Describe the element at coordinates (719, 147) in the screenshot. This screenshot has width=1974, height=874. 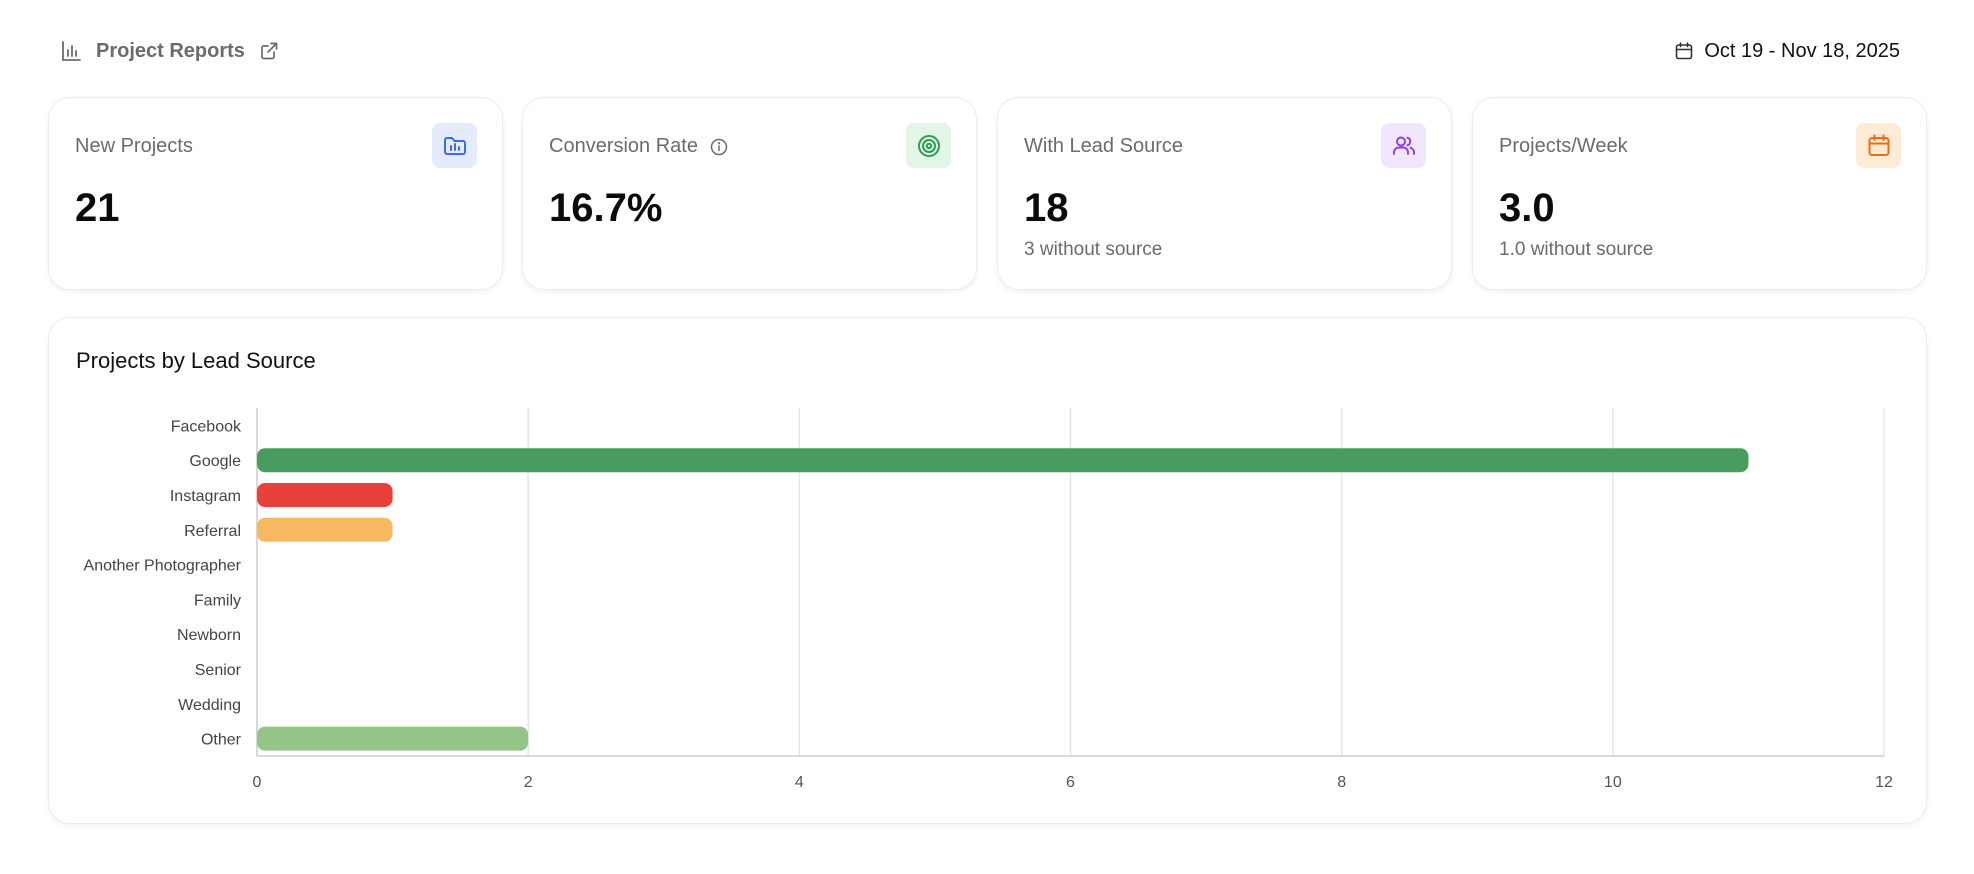
I see `info-icon` at that location.